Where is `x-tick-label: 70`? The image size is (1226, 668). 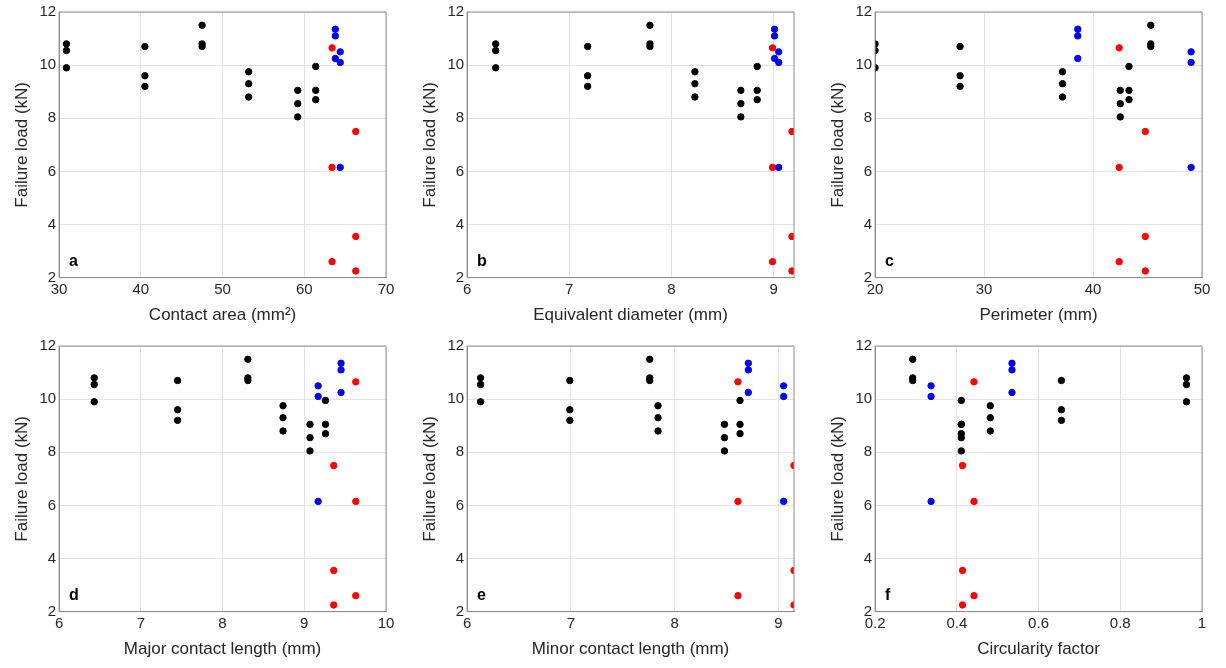 x-tick-label: 70 is located at coordinates (386, 288).